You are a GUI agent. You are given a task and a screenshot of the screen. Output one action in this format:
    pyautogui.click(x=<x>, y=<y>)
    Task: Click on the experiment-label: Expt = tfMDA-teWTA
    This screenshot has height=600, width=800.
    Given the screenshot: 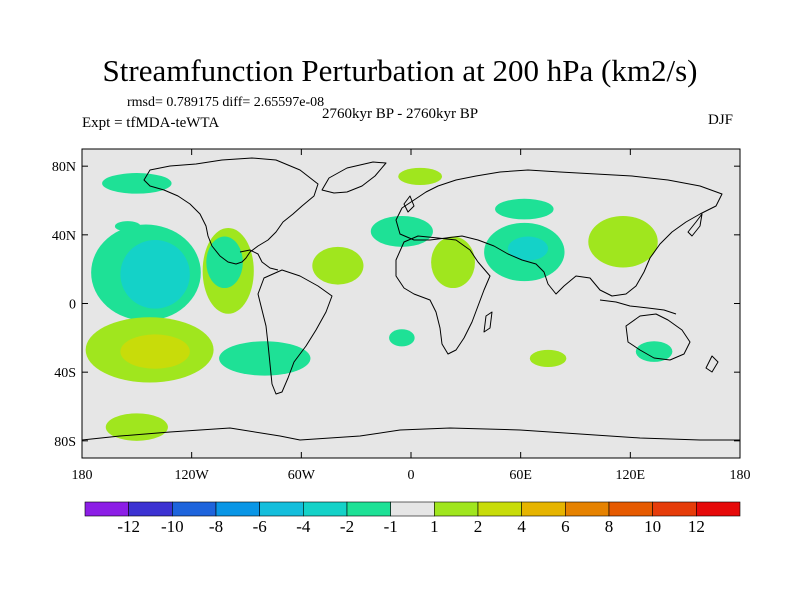 What is the action you would take?
    pyautogui.click(x=151, y=123)
    